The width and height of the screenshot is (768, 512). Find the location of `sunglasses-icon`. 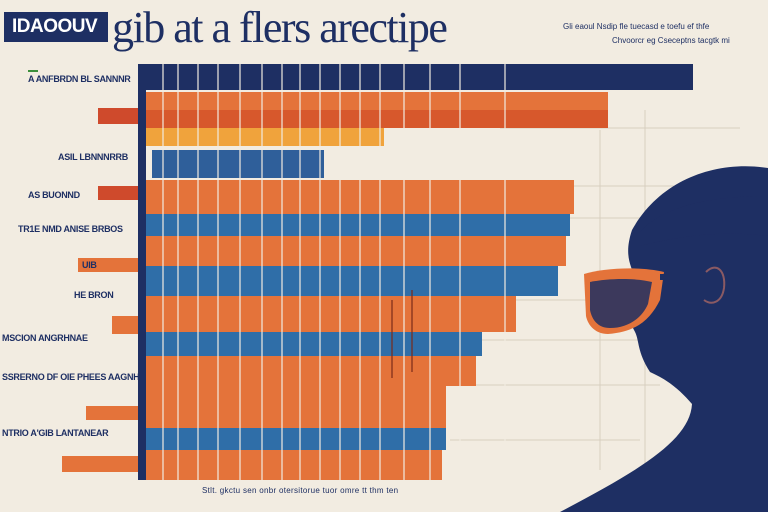

sunglasses-icon is located at coordinates (642, 301).